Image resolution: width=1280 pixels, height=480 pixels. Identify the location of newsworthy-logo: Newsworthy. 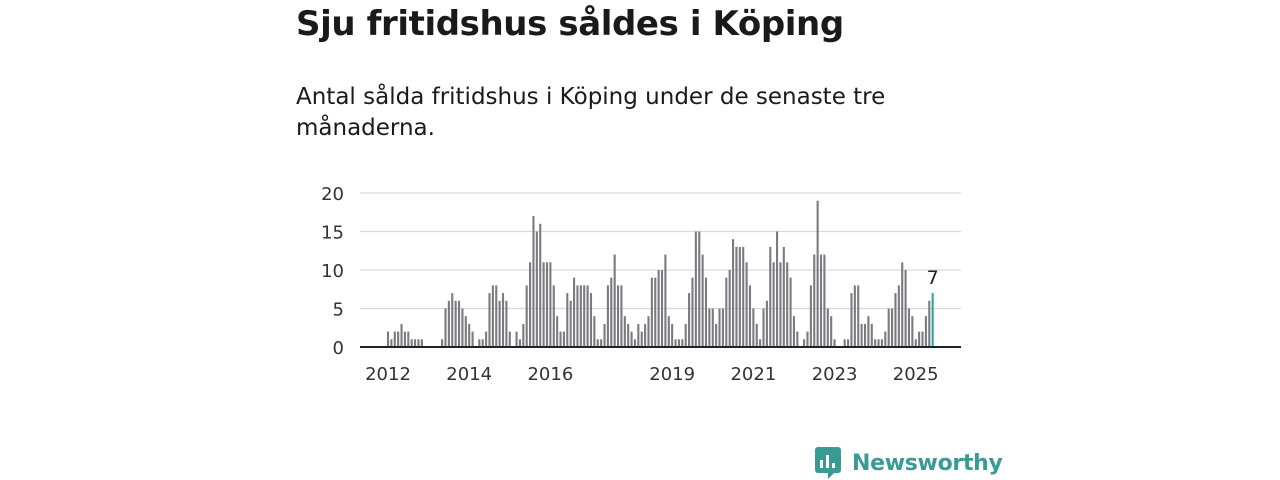
(908, 463).